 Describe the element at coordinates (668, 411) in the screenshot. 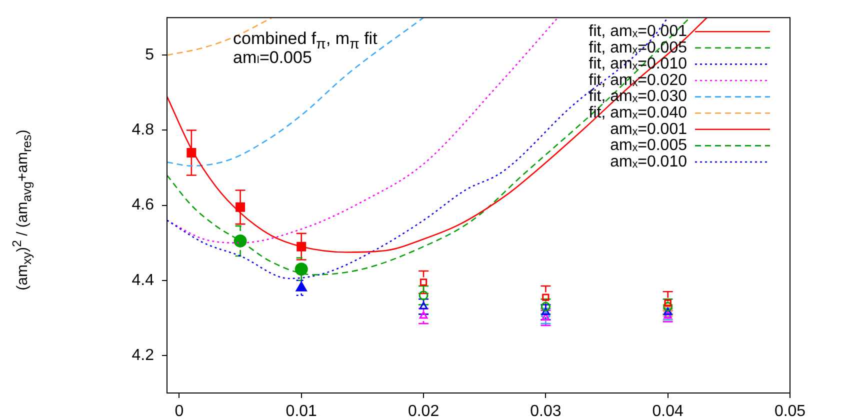

I see `x-tick-label: 0.04` at that location.